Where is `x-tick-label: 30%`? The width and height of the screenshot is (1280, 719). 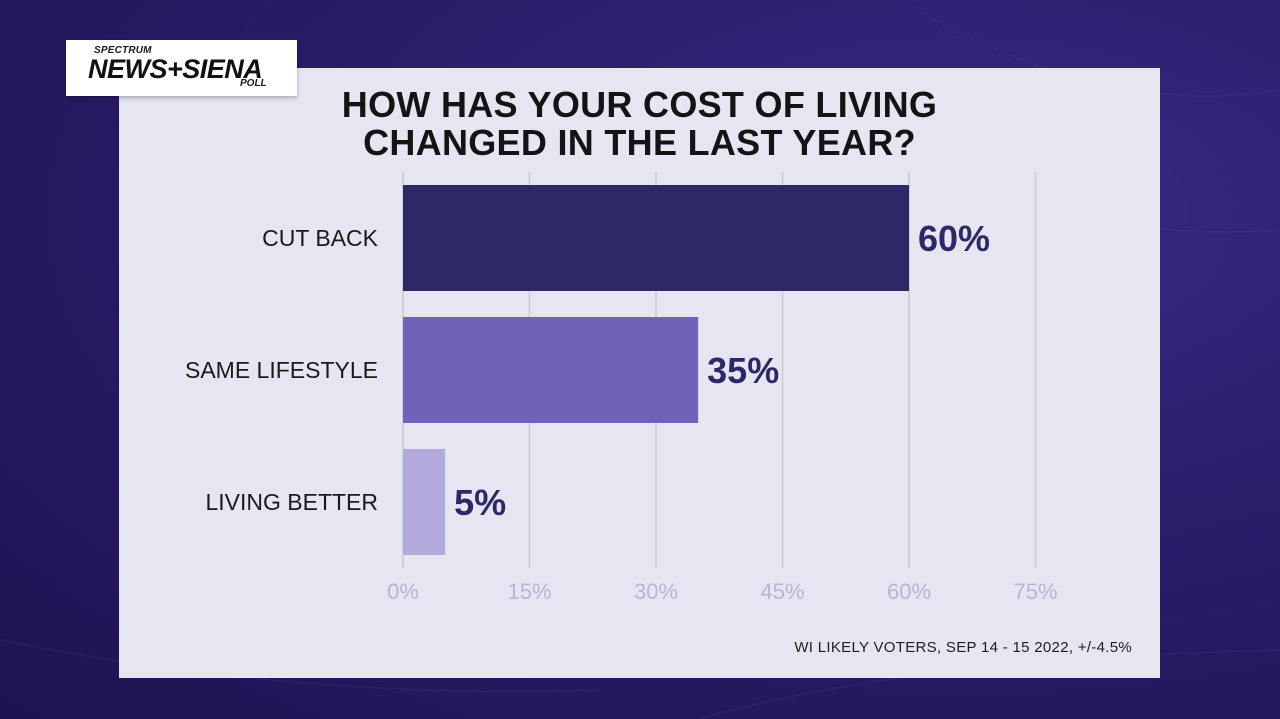
x-tick-label: 30% is located at coordinates (656, 591).